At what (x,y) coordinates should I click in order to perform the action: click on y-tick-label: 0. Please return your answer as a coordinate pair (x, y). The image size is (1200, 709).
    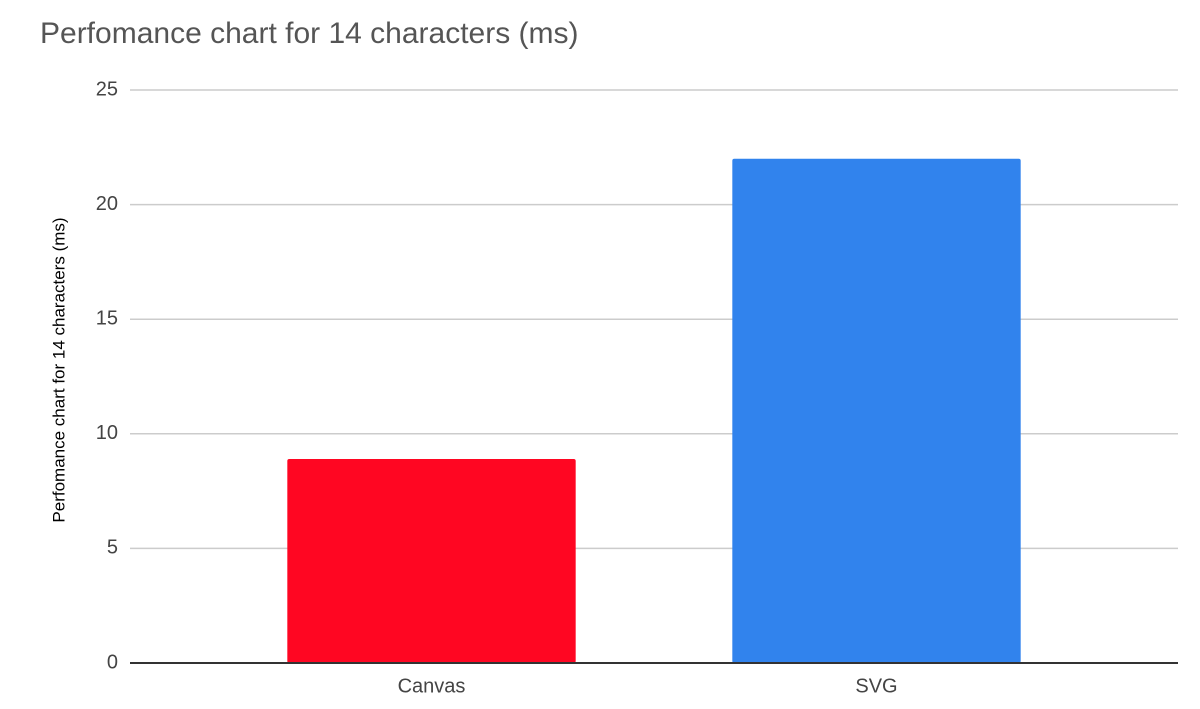
    Looking at the image, I should click on (112, 662).